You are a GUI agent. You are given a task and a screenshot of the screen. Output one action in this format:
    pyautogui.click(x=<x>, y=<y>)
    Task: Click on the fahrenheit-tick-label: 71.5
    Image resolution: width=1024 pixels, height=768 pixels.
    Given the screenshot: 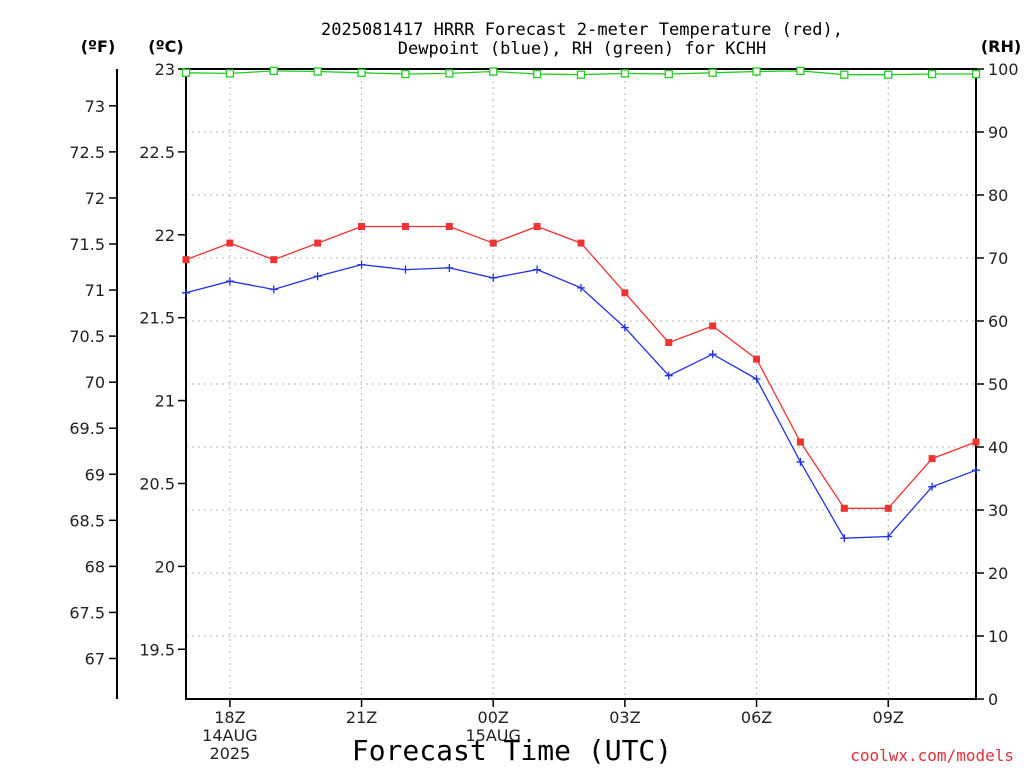 What is the action you would take?
    pyautogui.click(x=87, y=244)
    